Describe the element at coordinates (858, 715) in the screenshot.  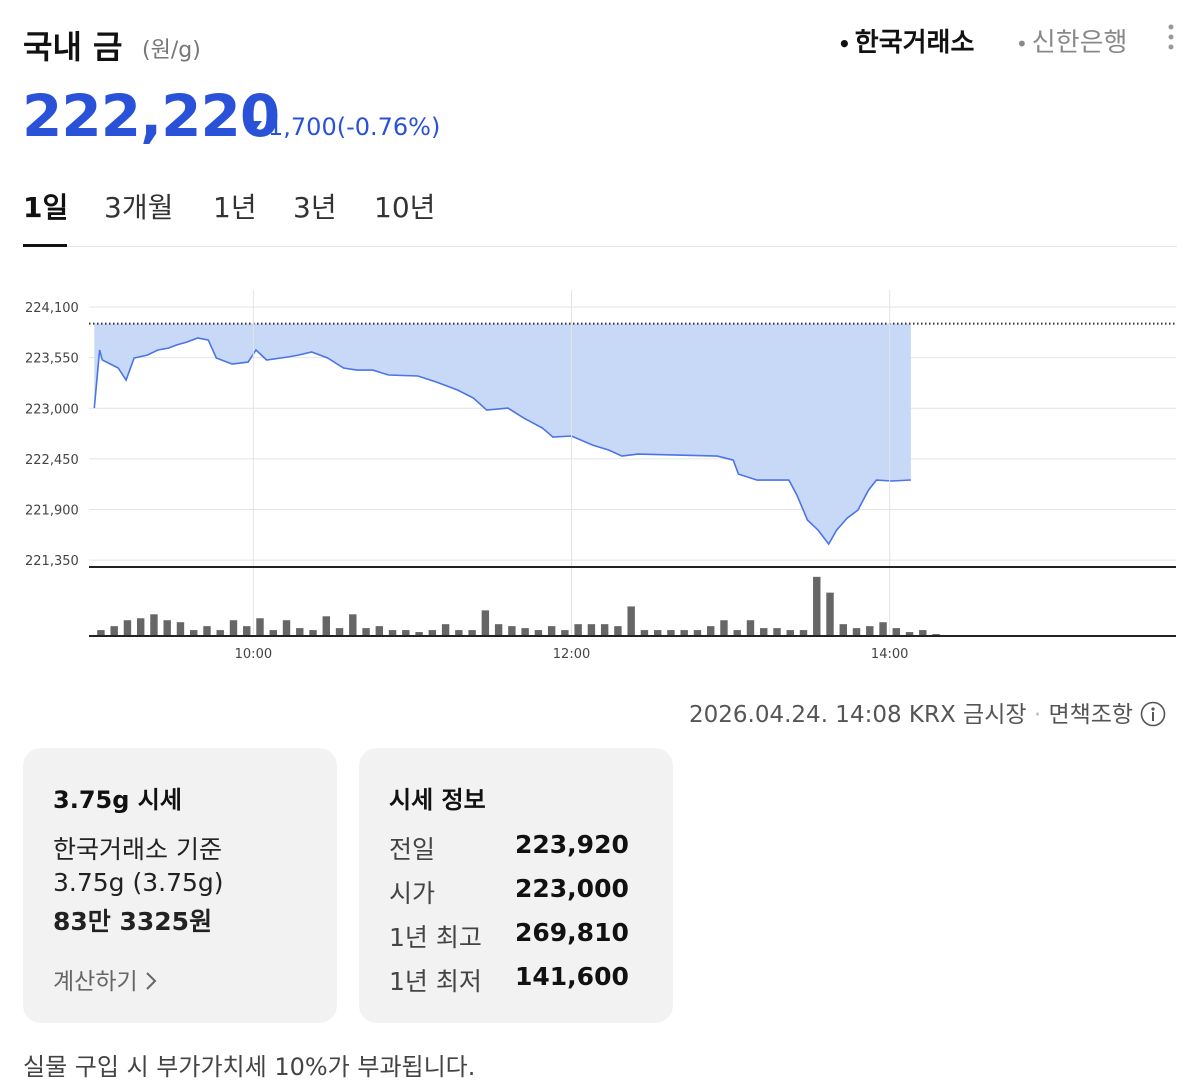
I see `source-time: 2026.04.24. 14:08 KRX 금시장` at that location.